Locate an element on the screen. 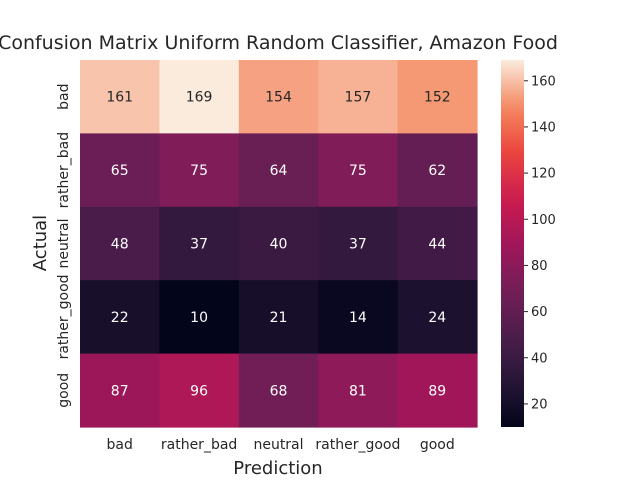 The image size is (640, 480). y-tick-label: good is located at coordinates (64, 390).